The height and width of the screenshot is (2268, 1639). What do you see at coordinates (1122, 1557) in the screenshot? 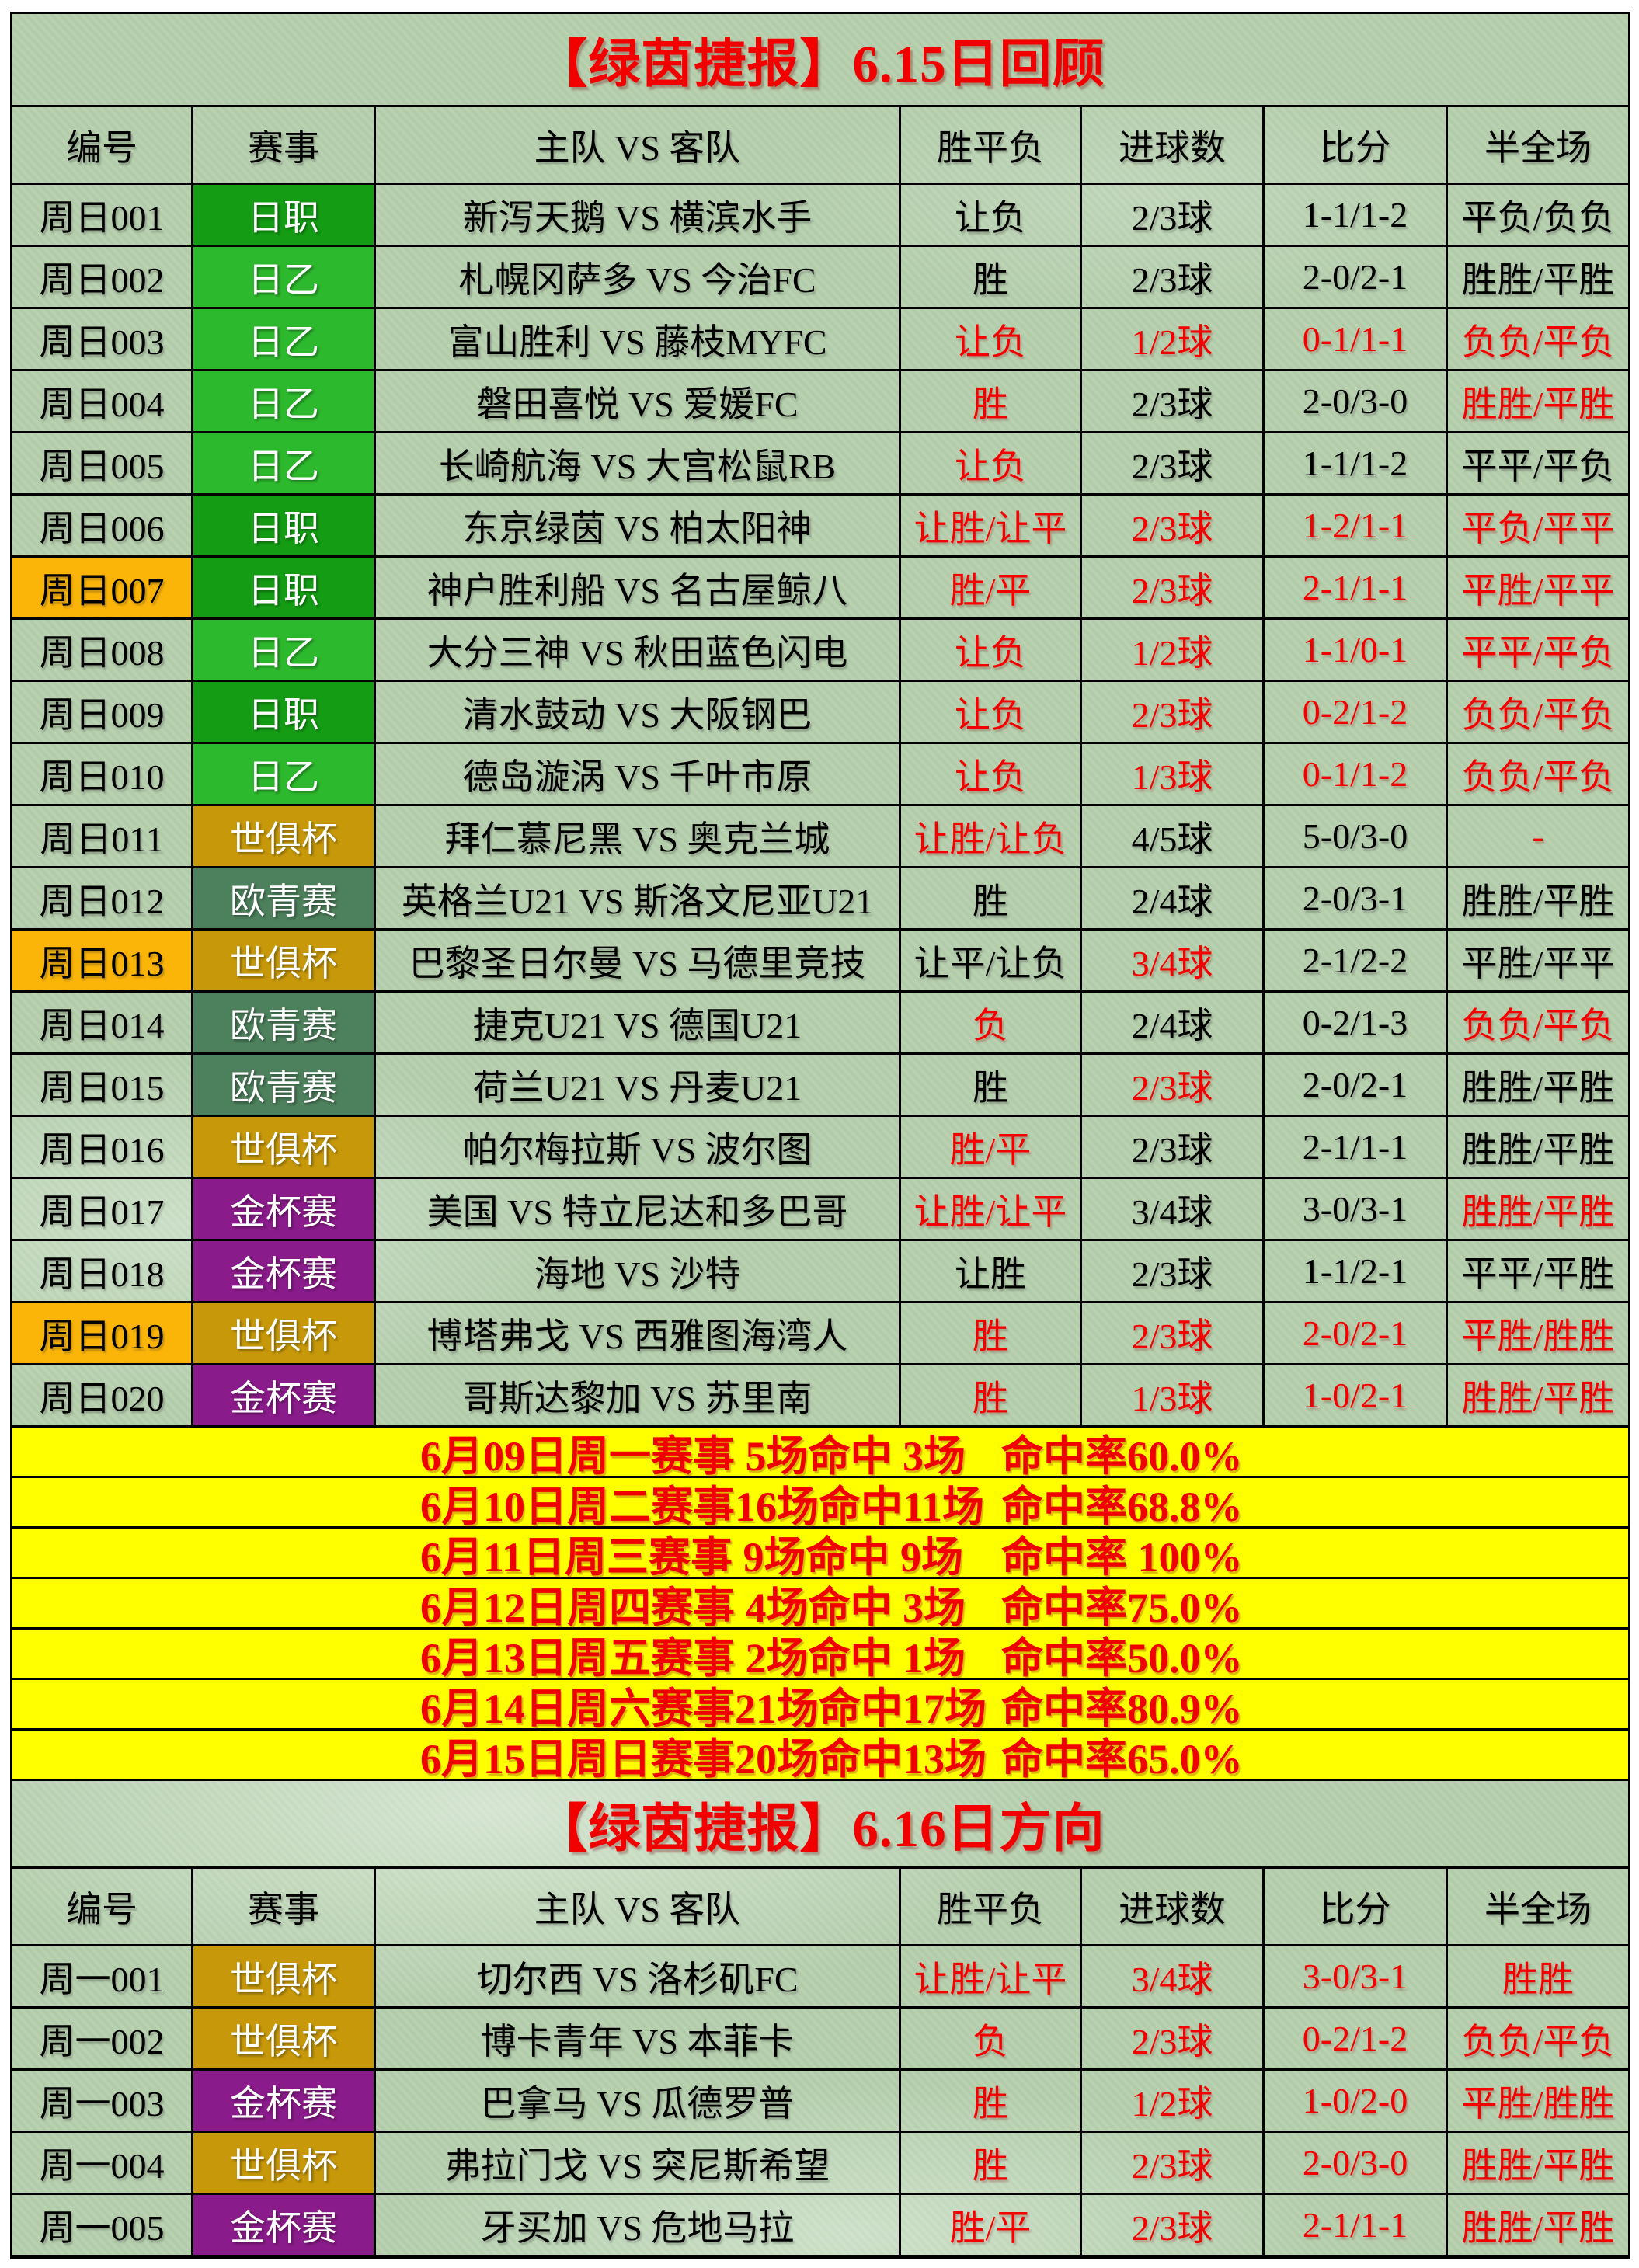
I see `summary-rate: 命中率 100%` at bounding box center [1122, 1557].